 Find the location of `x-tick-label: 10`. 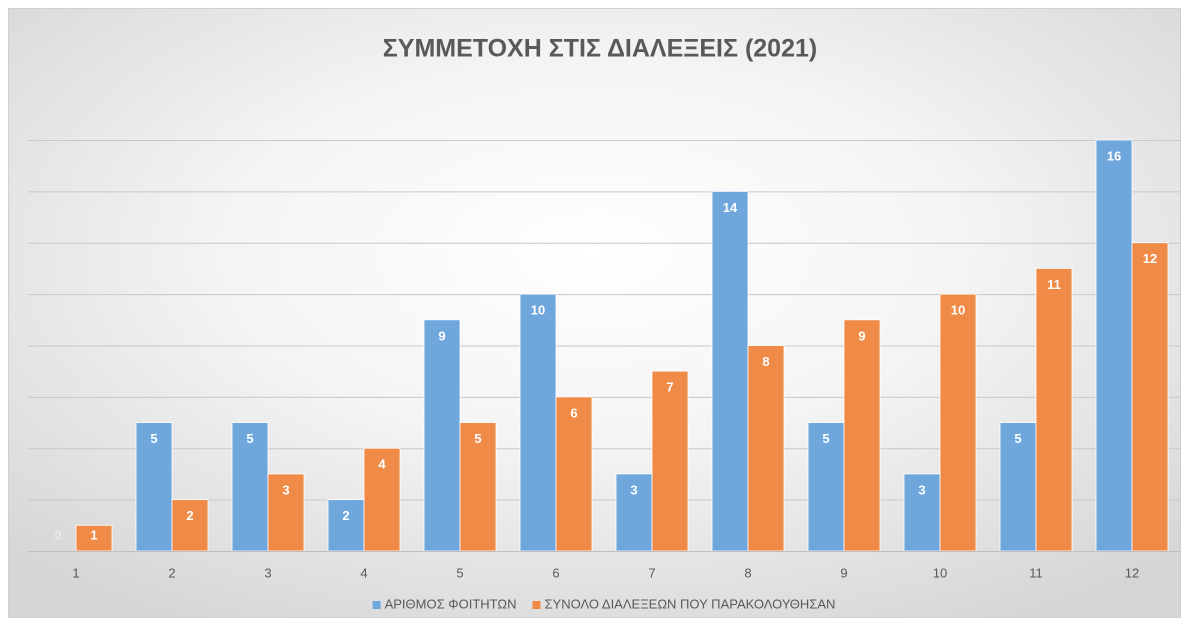

x-tick-label: 10 is located at coordinates (940, 572).